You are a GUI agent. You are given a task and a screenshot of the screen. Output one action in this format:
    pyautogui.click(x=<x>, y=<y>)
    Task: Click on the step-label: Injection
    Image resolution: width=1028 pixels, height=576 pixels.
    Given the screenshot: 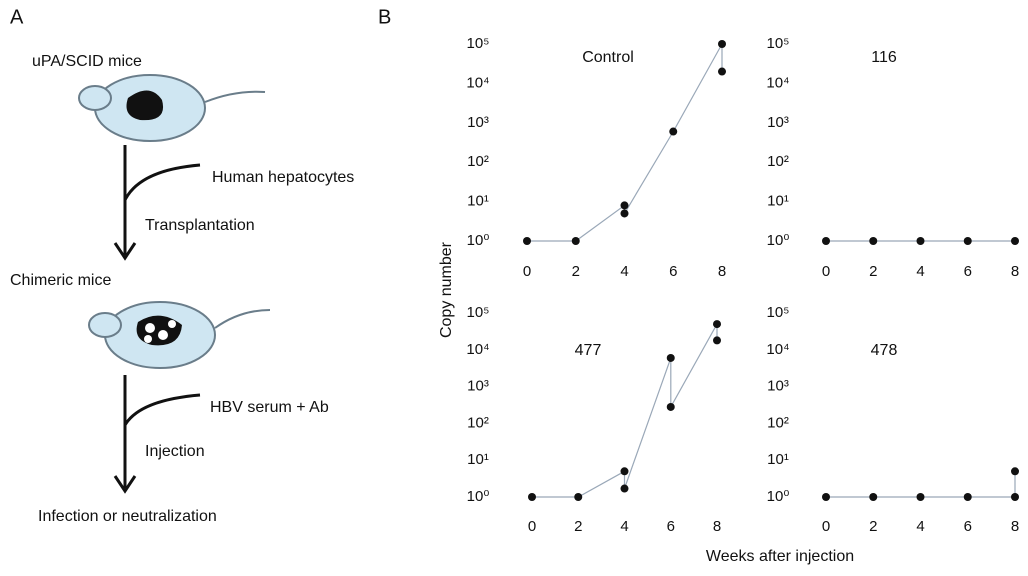 What is the action you would take?
    pyautogui.click(x=175, y=451)
    